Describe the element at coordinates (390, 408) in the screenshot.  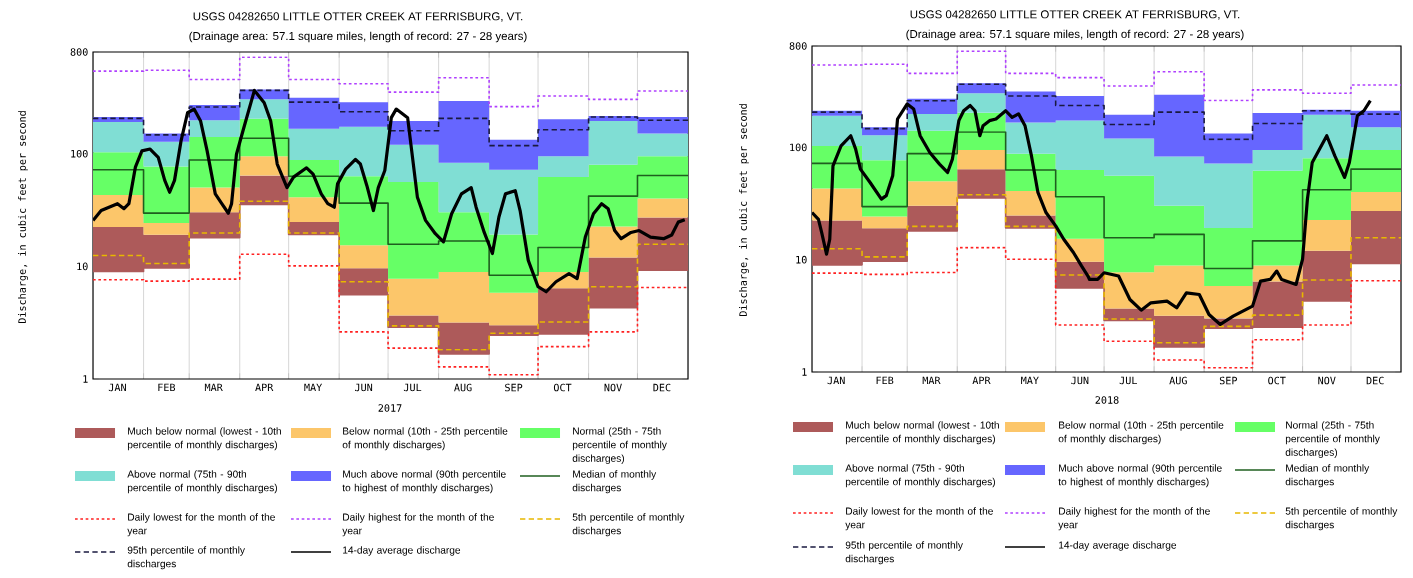
I see `x-axis-title: 2017` at that location.